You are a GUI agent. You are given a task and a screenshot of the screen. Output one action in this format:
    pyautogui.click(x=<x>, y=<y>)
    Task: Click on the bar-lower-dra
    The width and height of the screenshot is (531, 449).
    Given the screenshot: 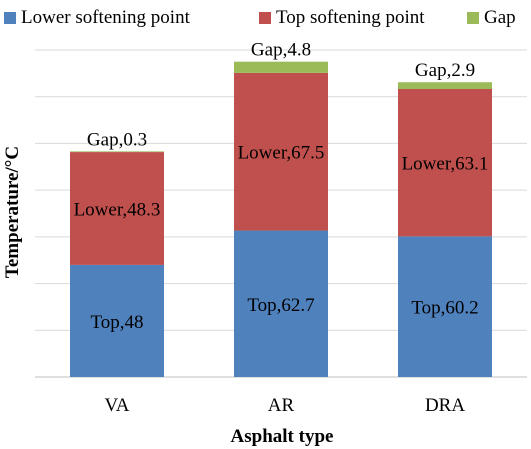 What is the action you would take?
    pyautogui.click(x=445, y=306)
    